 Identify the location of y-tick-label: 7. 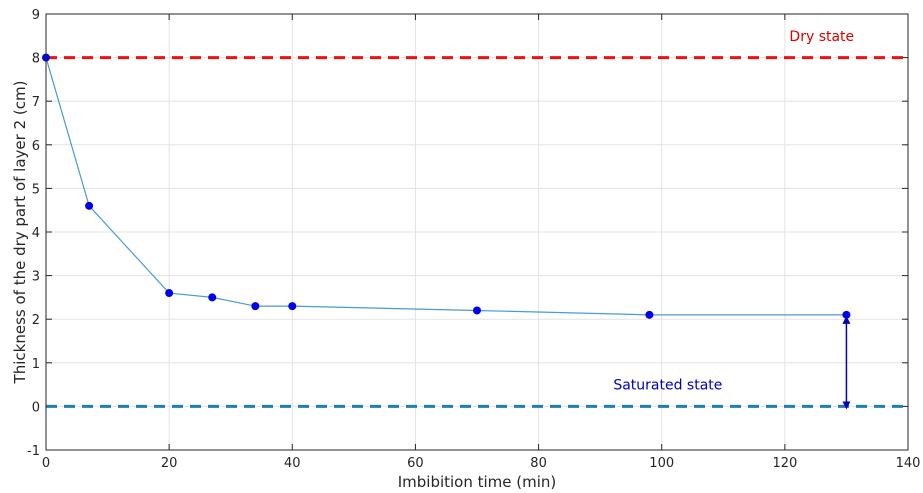
(36, 102).